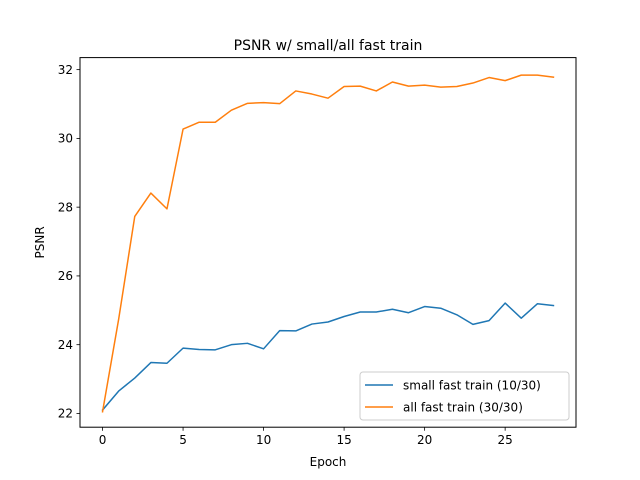 Image resolution: width=640 pixels, height=480 pixels. Describe the element at coordinates (65, 276) in the screenshot. I see `y-tick-label: 26` at that location.